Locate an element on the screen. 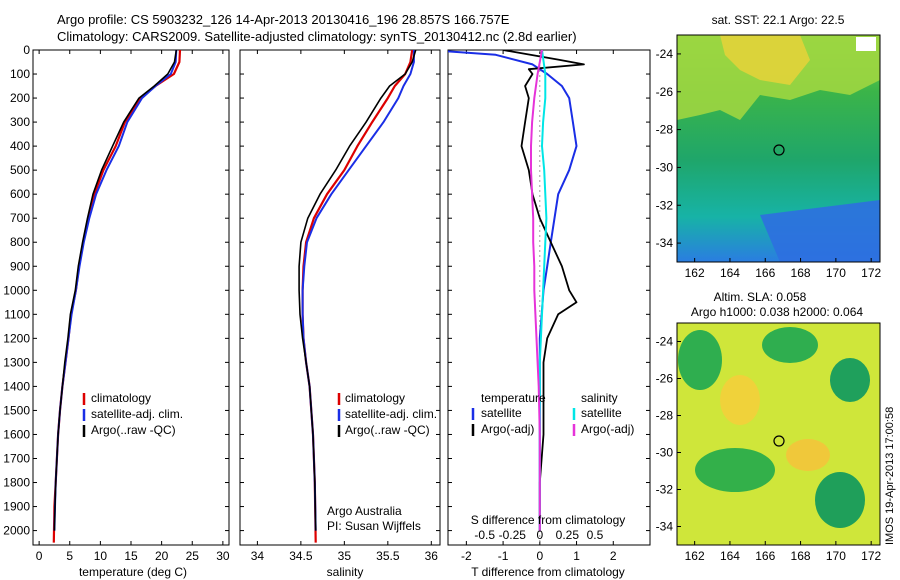  sst-argo-marker is located at coordinates (779, 150).